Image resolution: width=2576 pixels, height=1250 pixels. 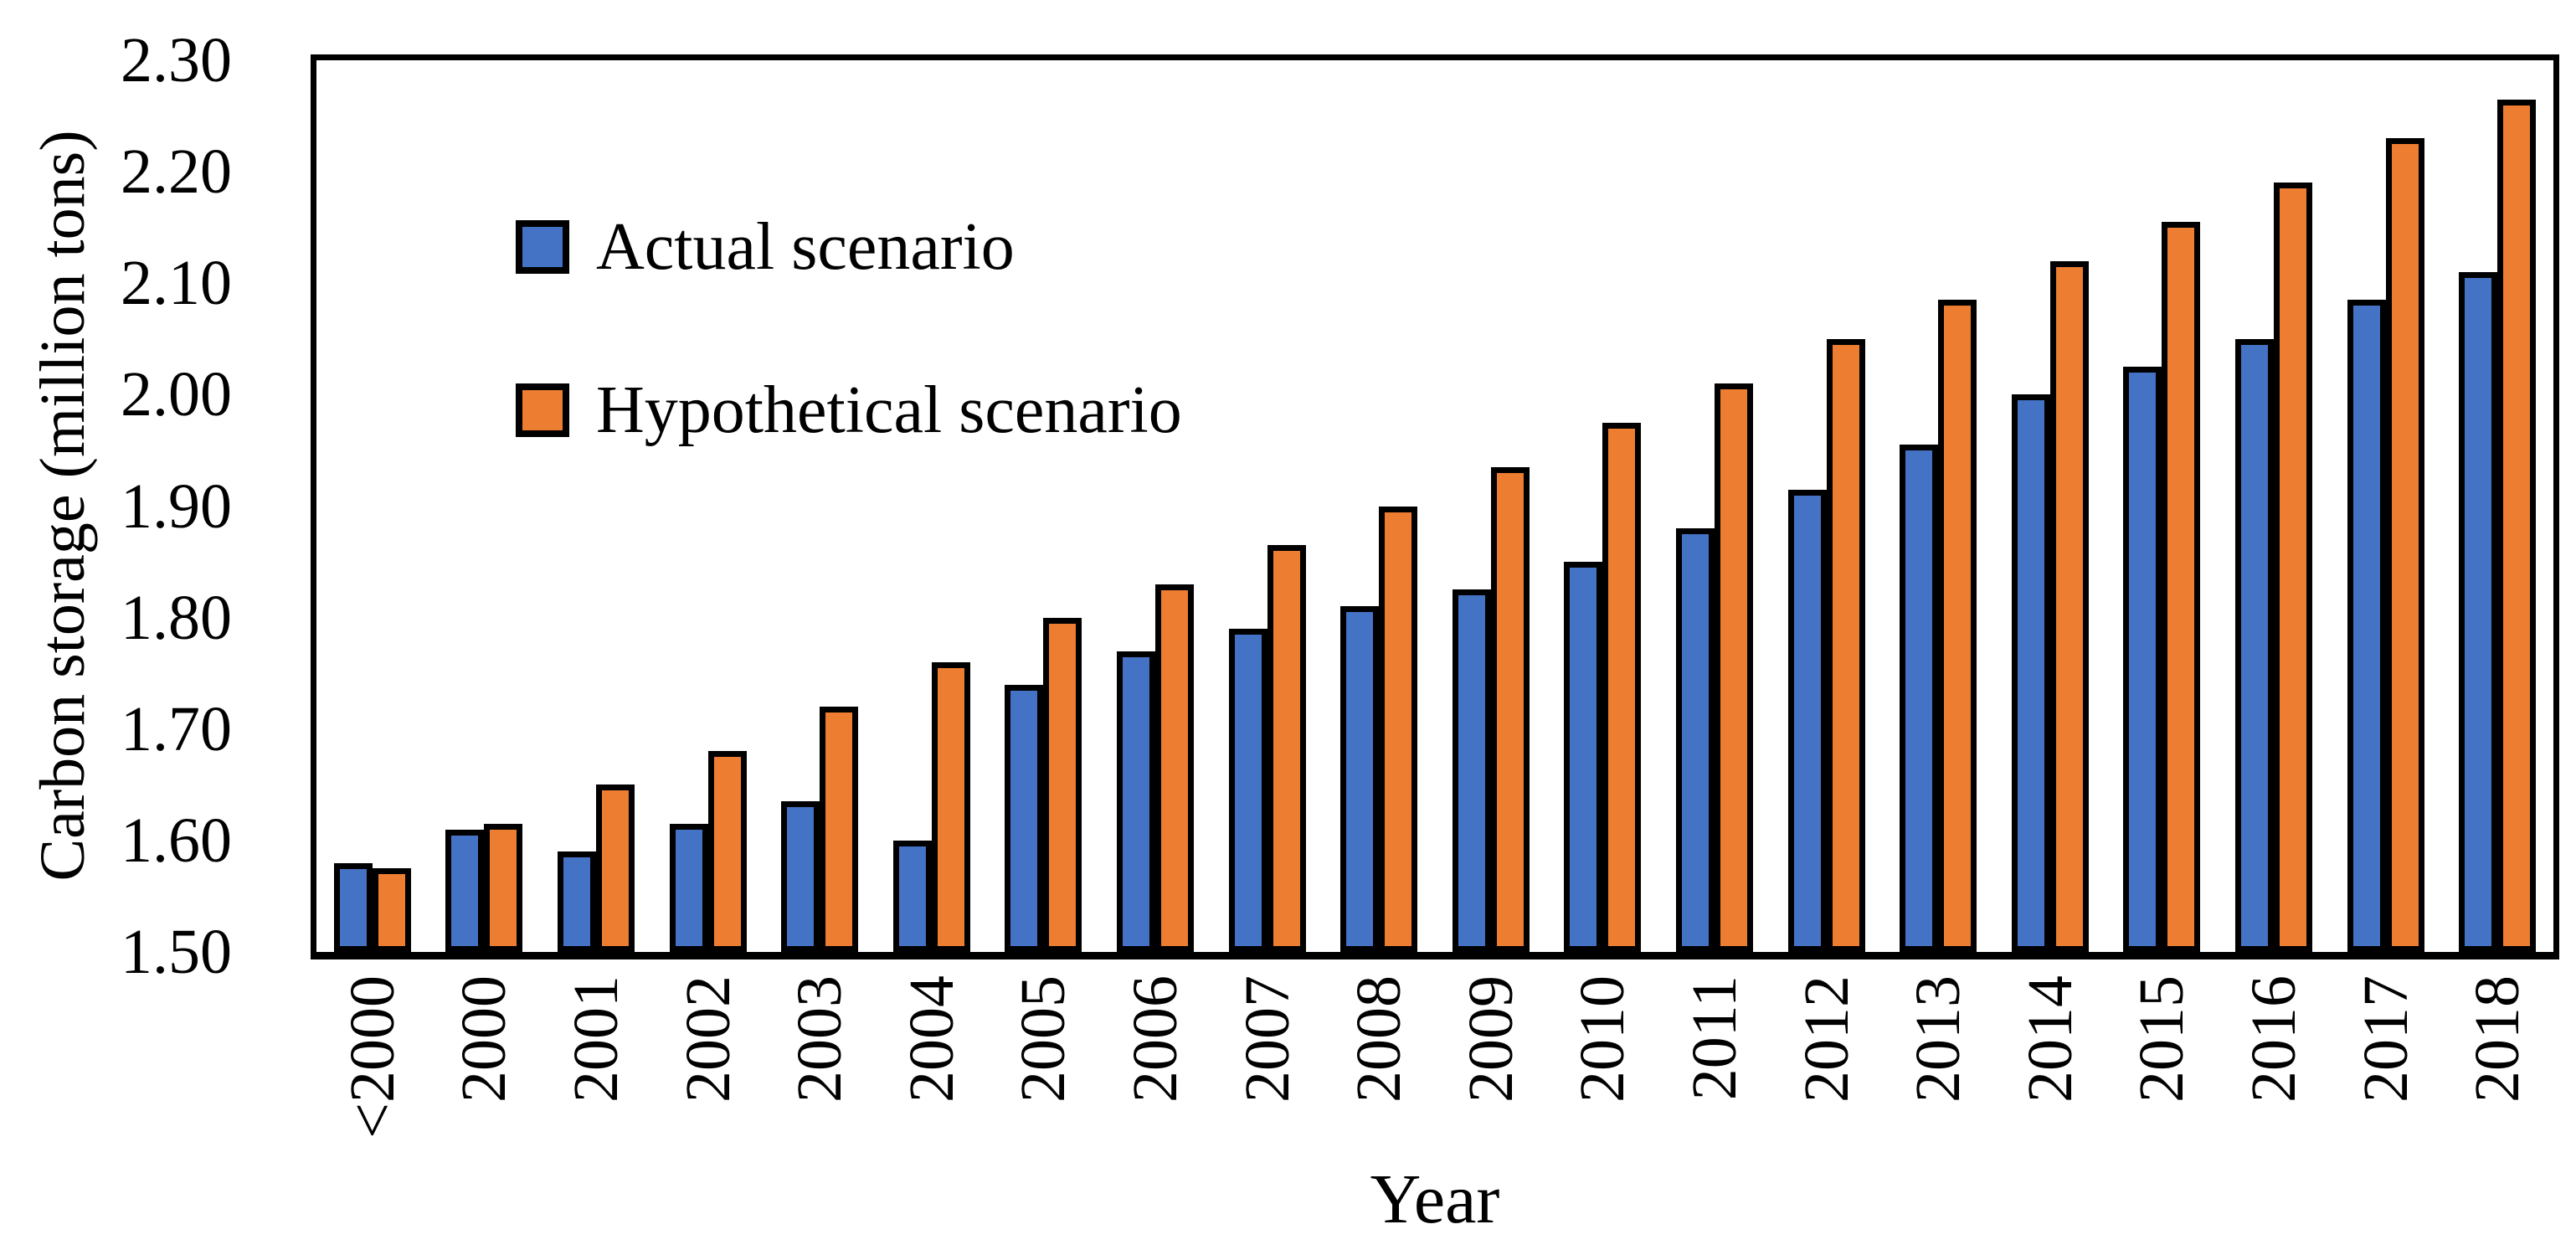 What do you see at coordinates (596, 1039) in the screenshot?
I see `x-tick-label-2001: 2001` at bounding box center [596, 1039].